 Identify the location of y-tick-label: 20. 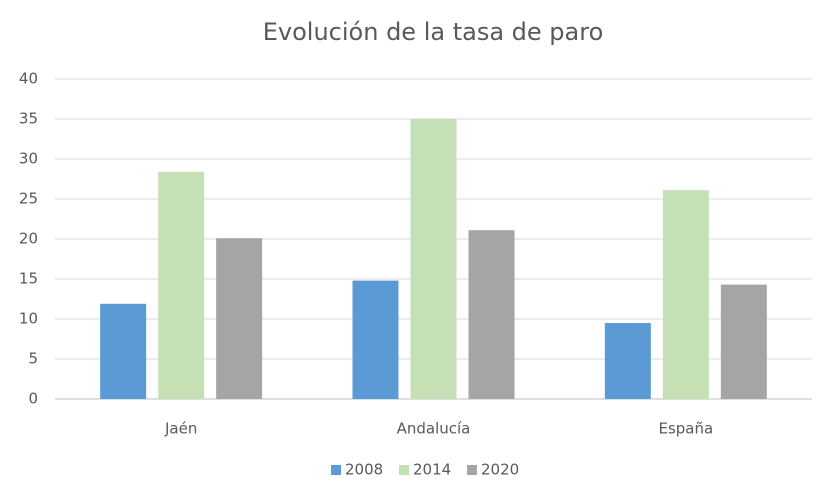
(28, 239).